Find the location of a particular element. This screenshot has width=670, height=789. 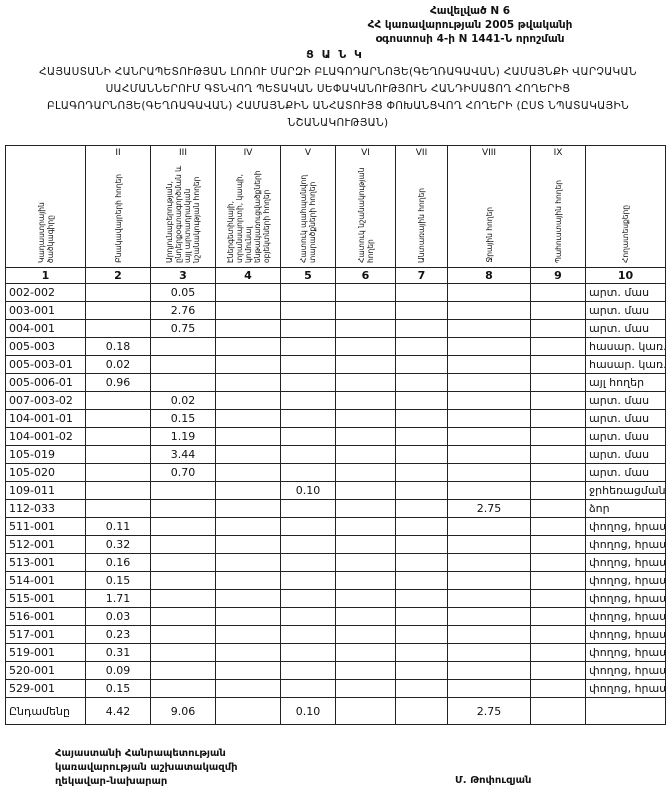

roman-numeral: III is located at coordinates (183, 153).